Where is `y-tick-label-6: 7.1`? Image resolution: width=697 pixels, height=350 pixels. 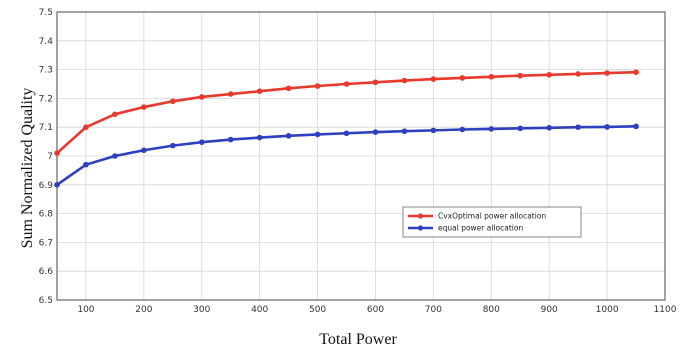 y-tick-label-6: 7.1 is located at coordinates (46, 128).